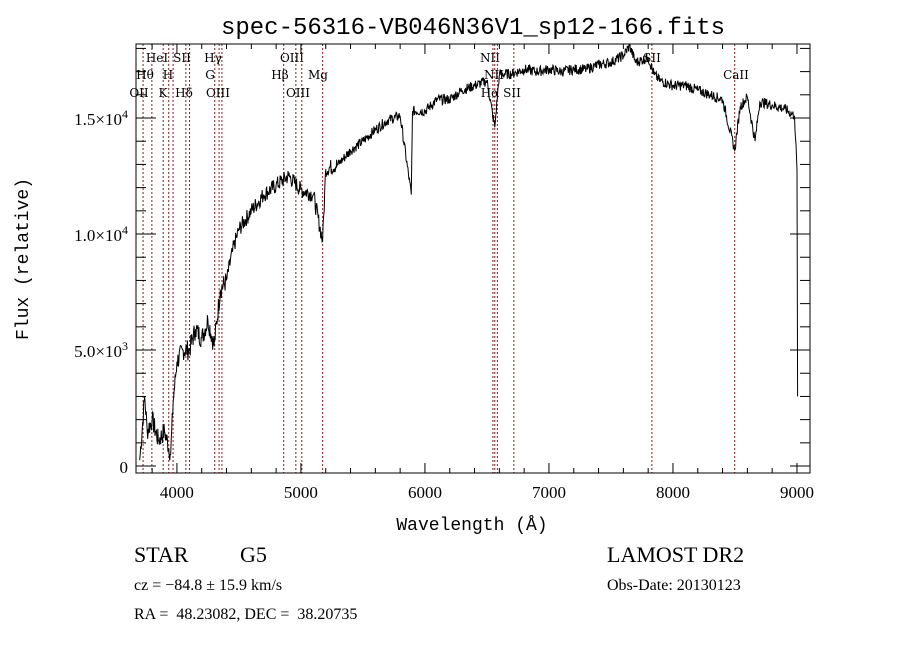 Image resolution: width=900 pixels, height=649 pixels. What do you see at coordinates (473, 28) in the screenshot?
I see `chart-title: spec-56316-VB046N36V1_sp12-166.fits` at bounding box center [473, 28].